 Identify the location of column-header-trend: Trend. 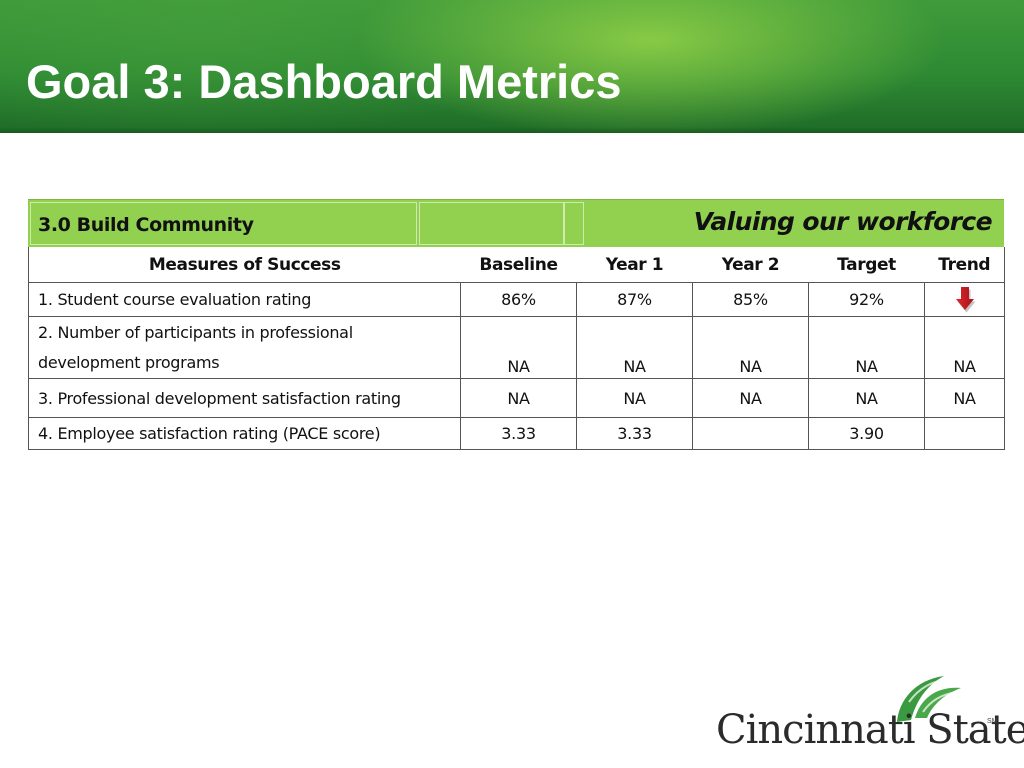
(964, 265).